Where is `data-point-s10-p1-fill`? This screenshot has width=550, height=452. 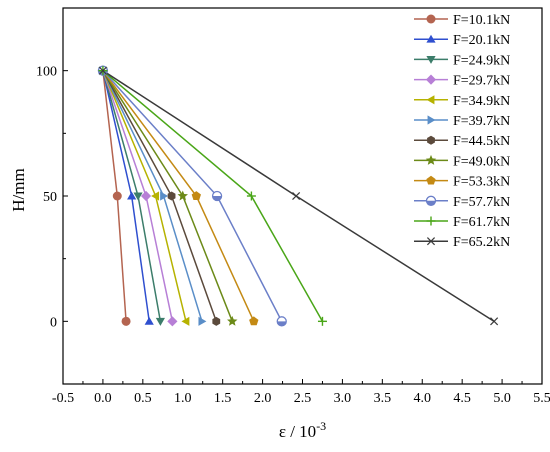 data-point-s10-p1-fill is located at coordinates (282, 323).